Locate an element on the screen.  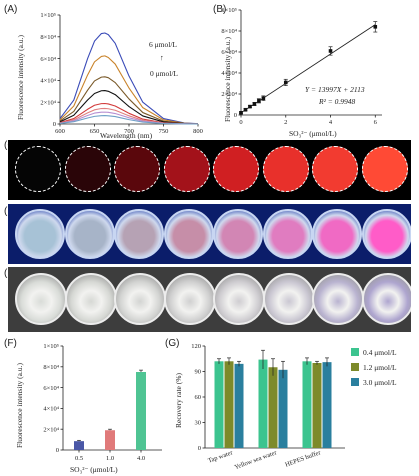
category-label: HEPES buffer is located at coordinates (303, 459).